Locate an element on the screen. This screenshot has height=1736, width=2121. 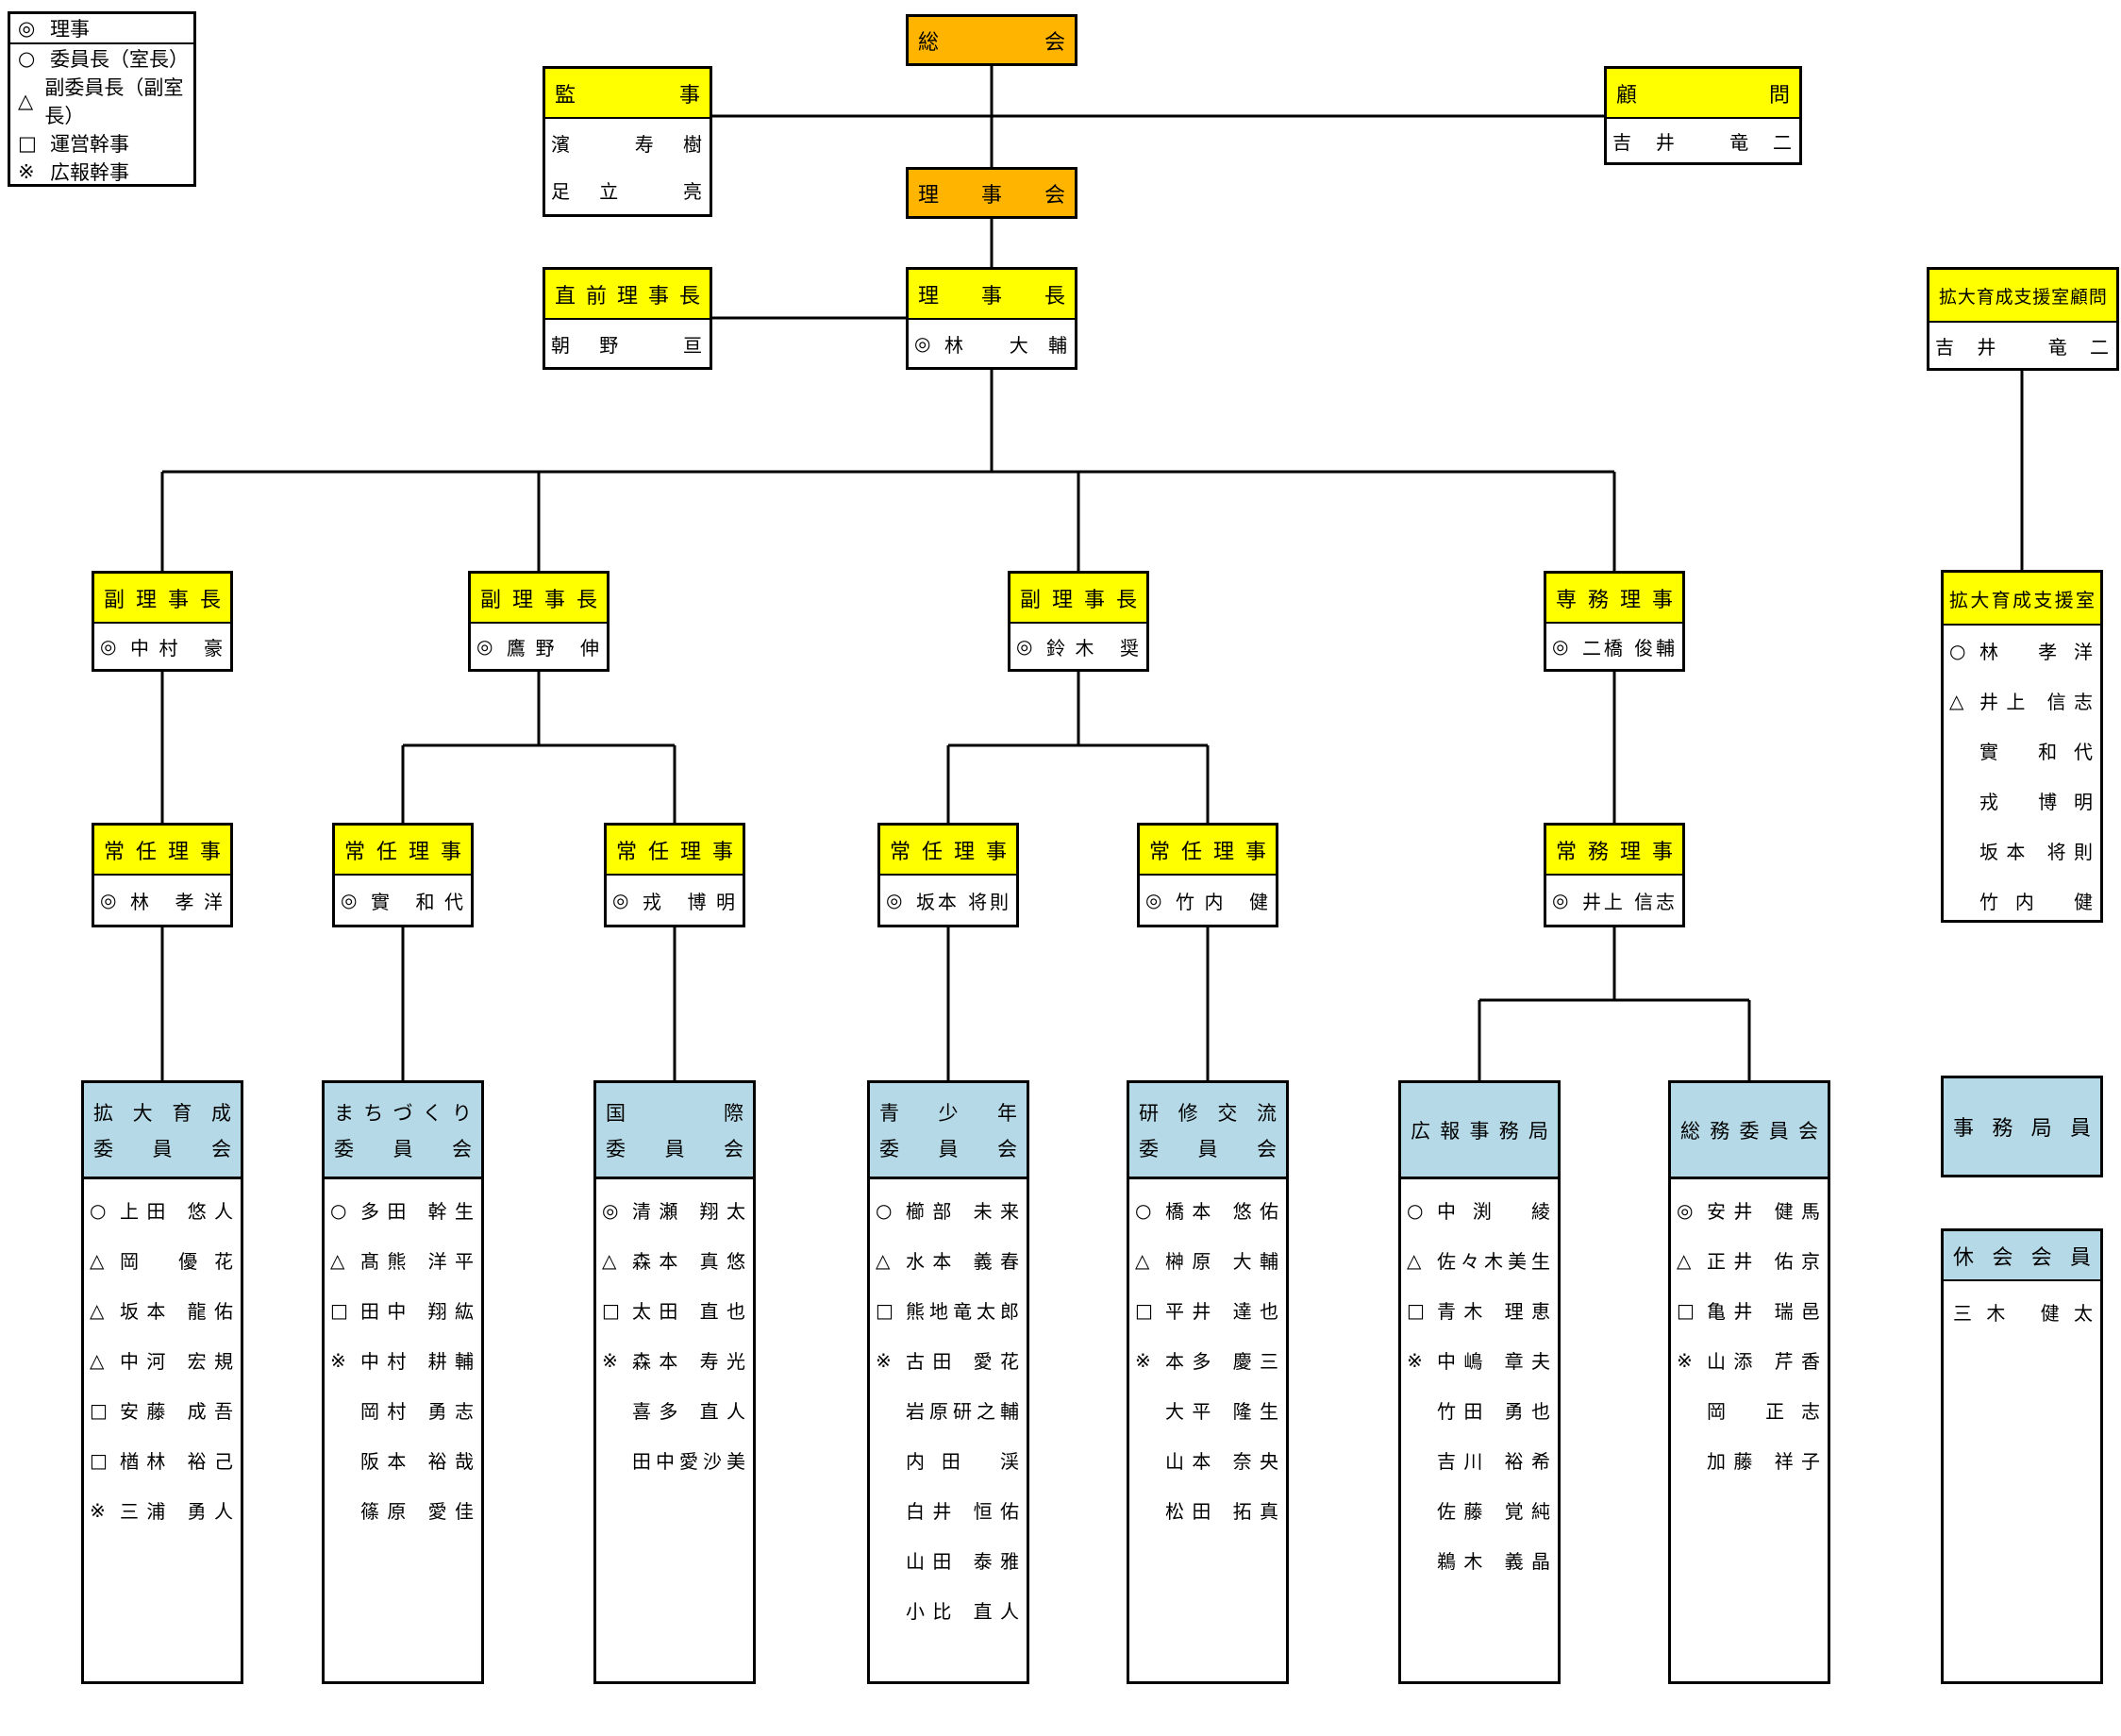
officer-name-row: ◎ 坂本 将則 is located at coordinates (948, 900).